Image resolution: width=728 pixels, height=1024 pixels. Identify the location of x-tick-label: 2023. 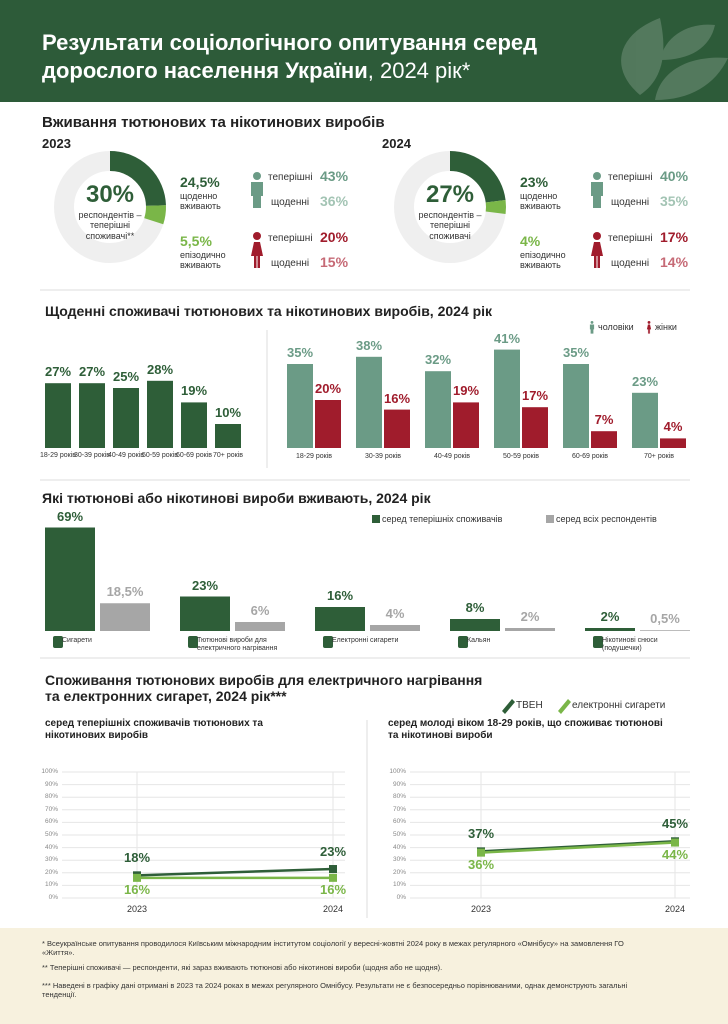
(137, 909).